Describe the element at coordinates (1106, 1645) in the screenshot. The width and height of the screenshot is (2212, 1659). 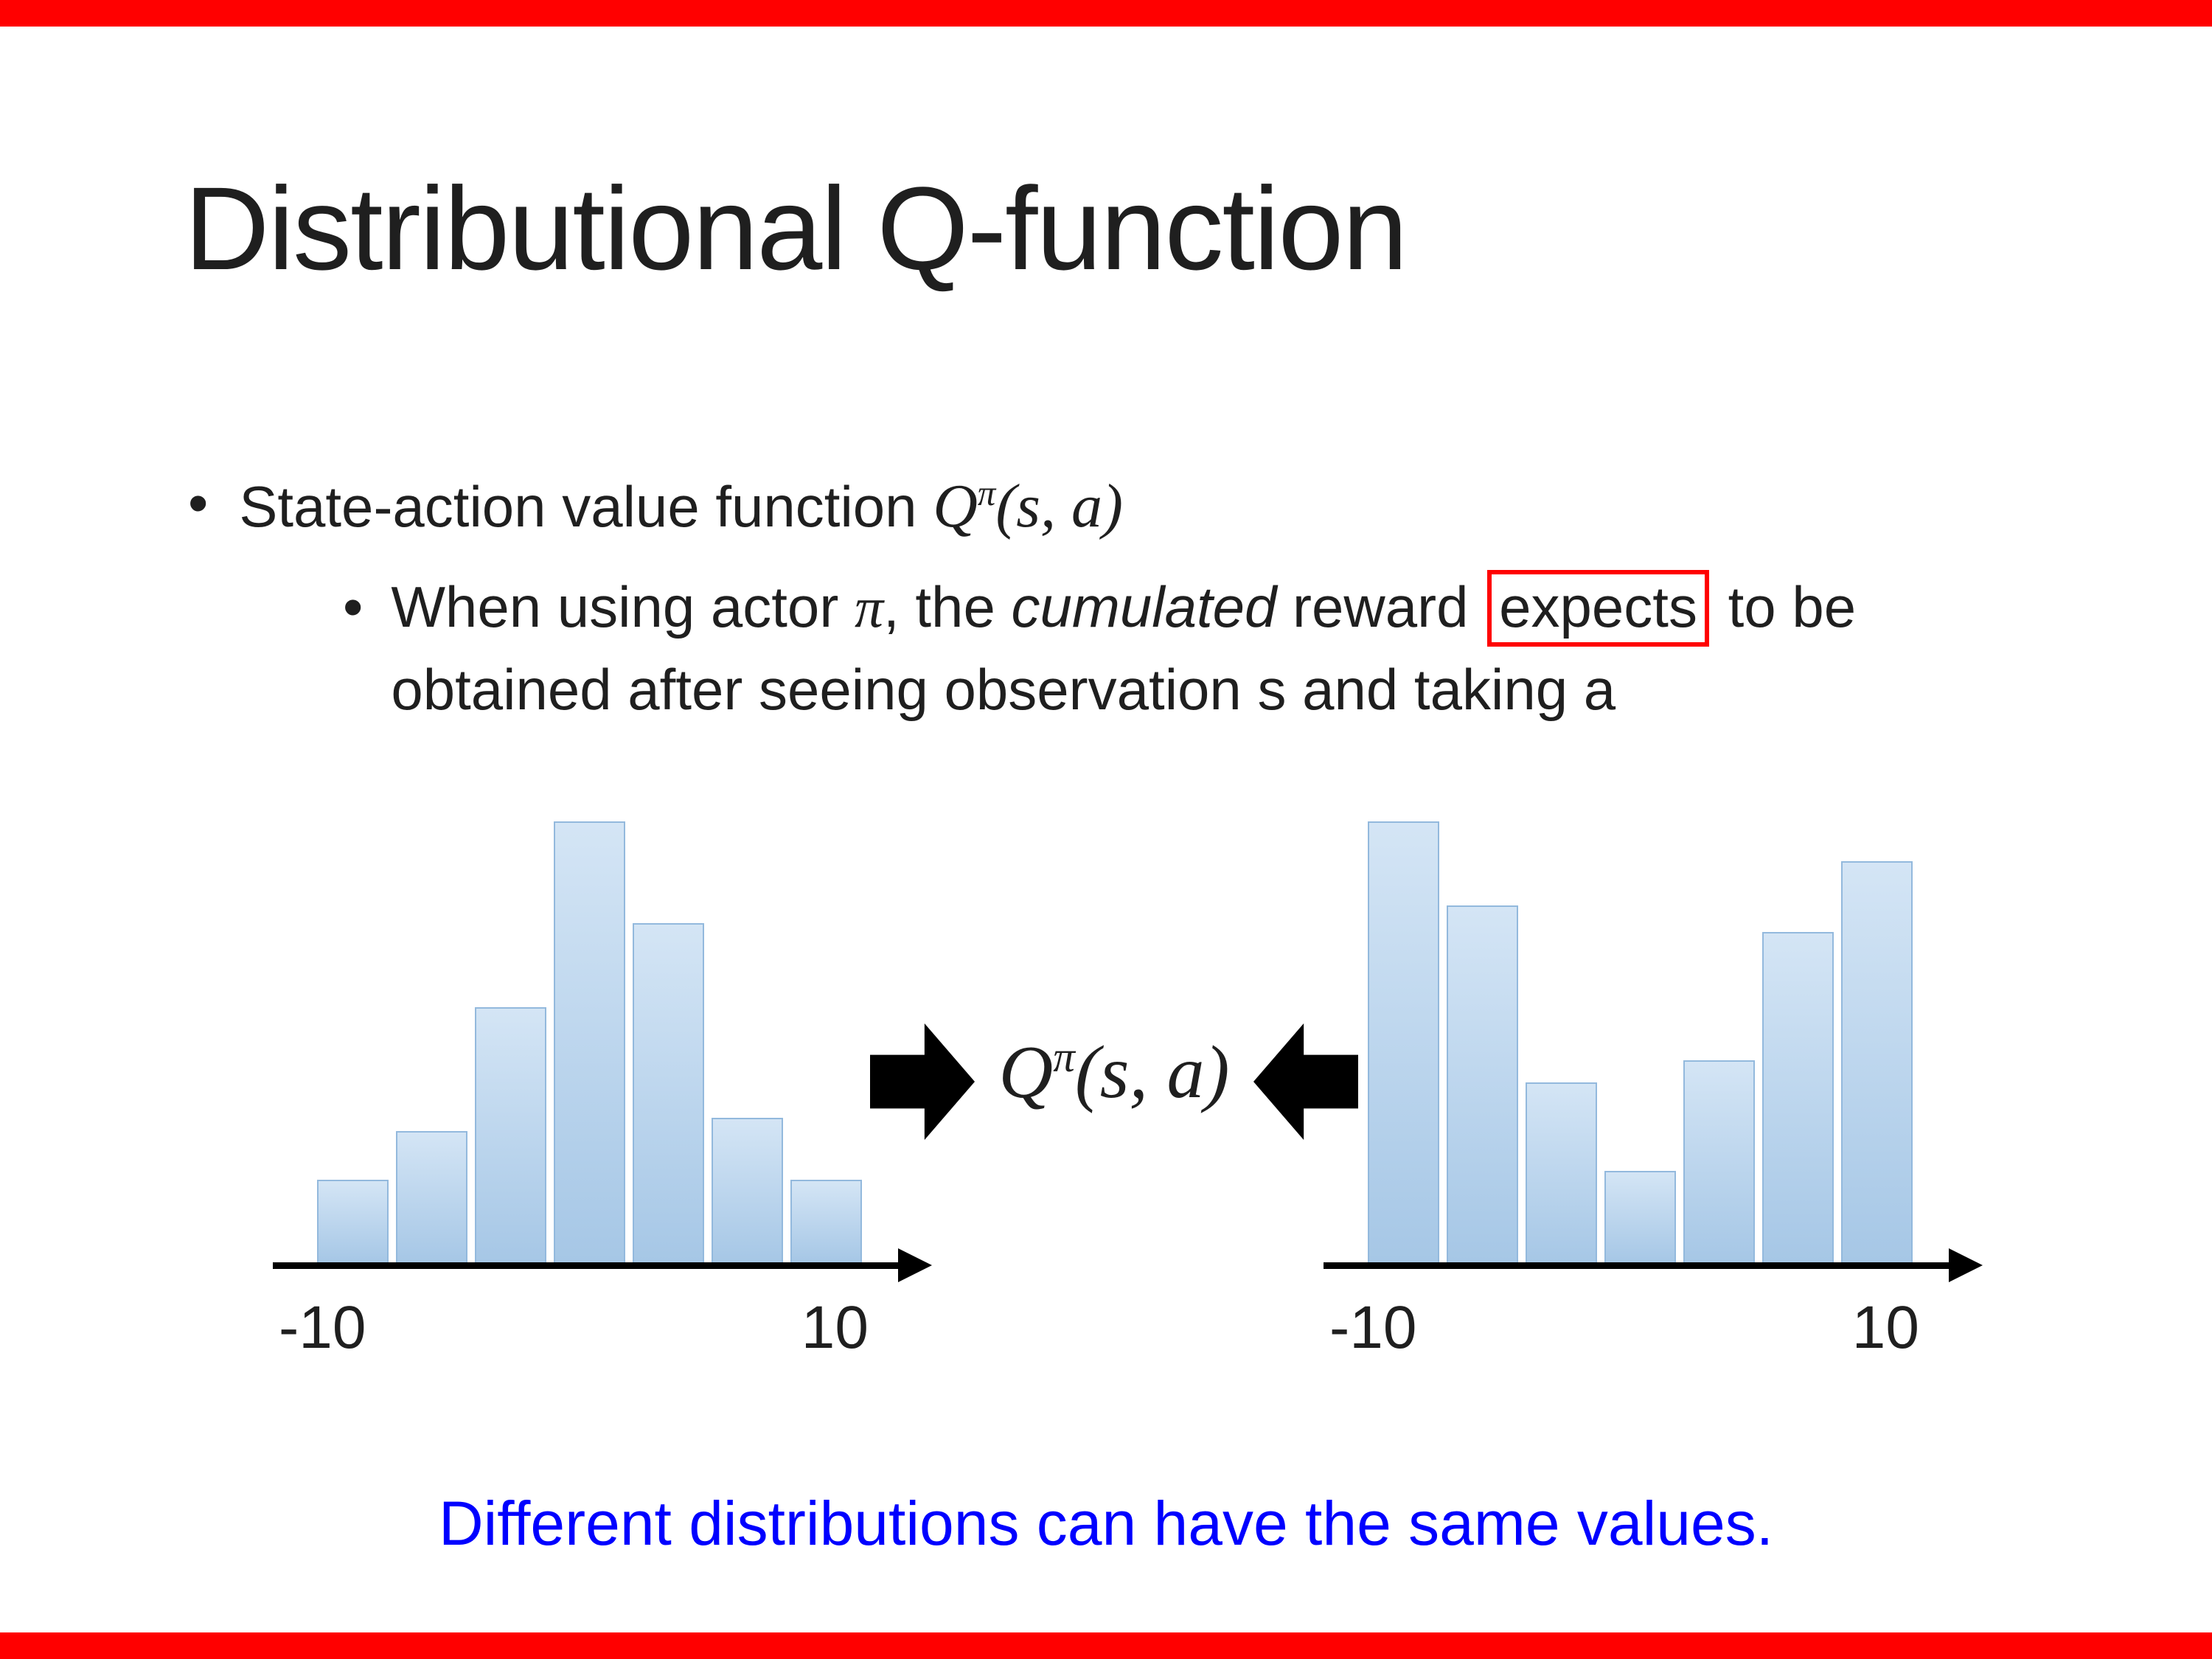
I see `bottom-border-bar` at that location.